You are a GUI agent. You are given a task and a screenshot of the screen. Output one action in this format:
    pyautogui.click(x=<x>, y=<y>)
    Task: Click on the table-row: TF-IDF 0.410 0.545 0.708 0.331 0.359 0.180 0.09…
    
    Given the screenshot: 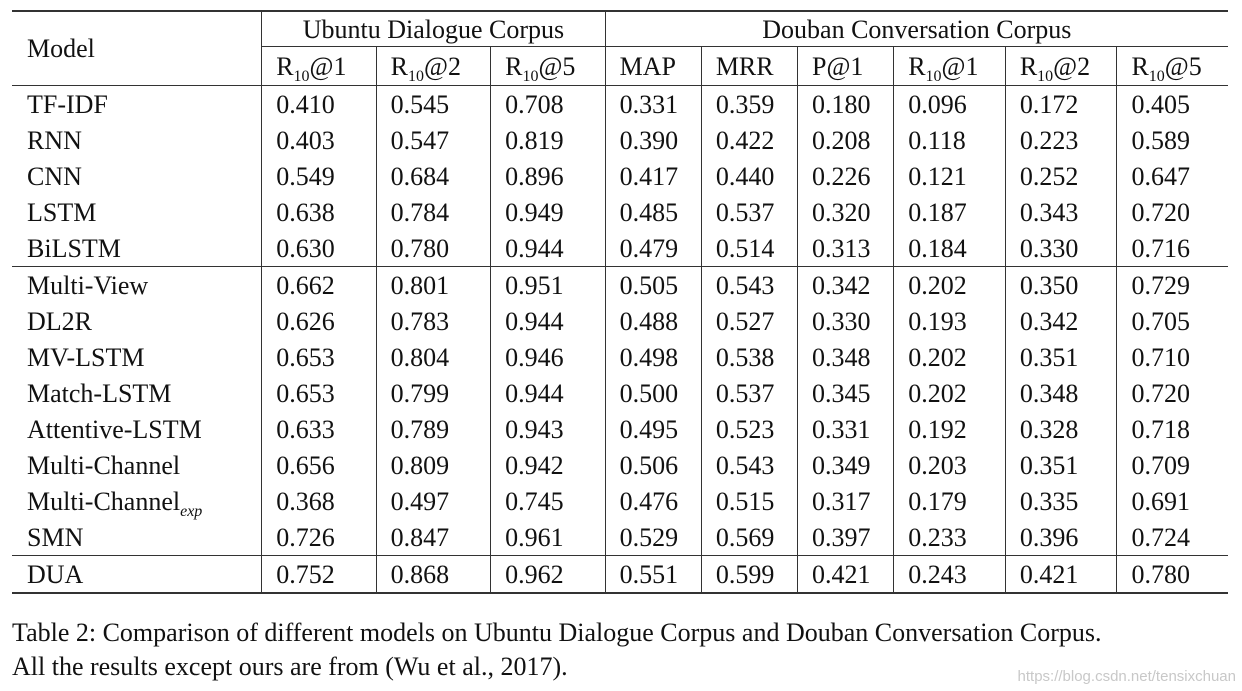 What is the action you would take?
    pyautogui.click(x=620, y=103)
    